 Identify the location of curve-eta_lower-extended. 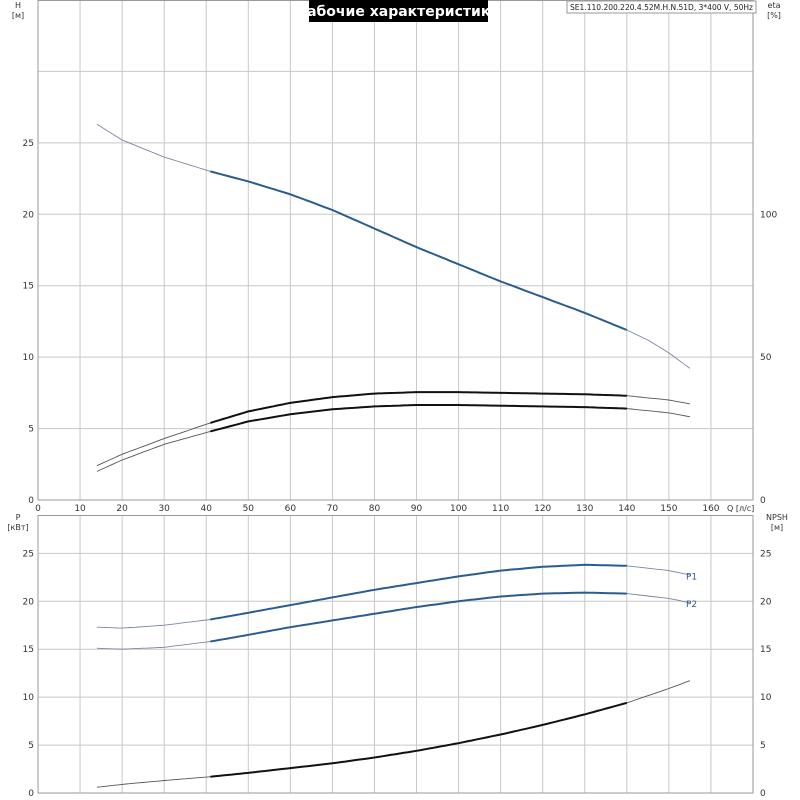
(393, 438).